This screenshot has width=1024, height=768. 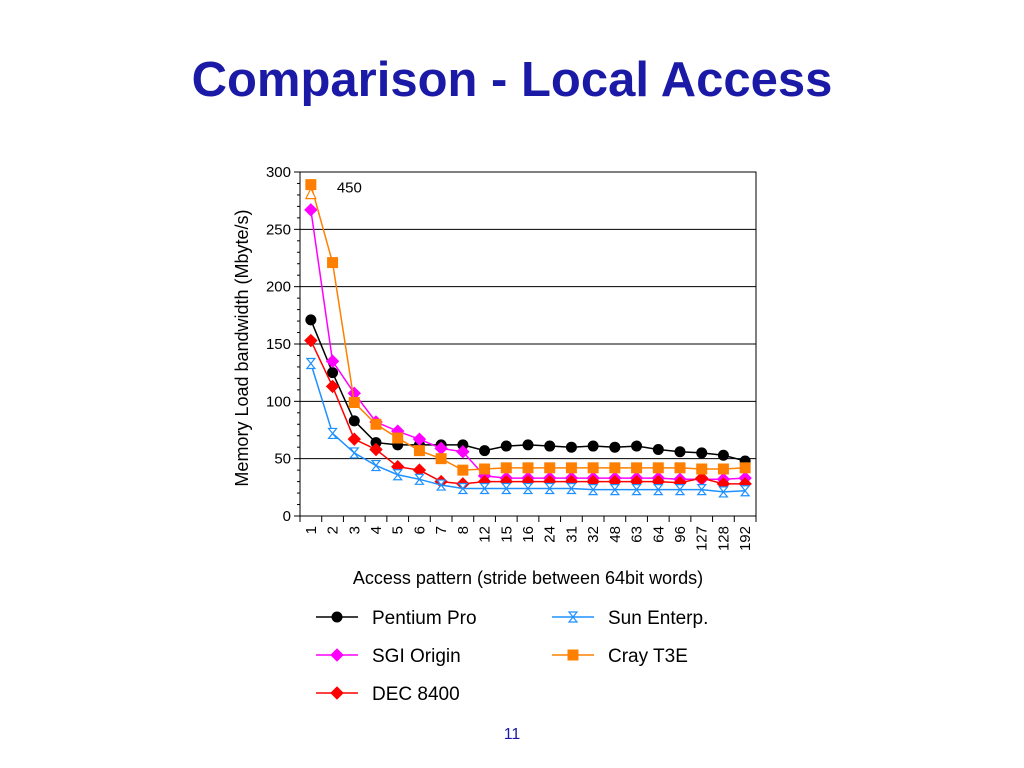 What do you see at coordinates (550, 534) in the screenshot?
I see `x-tick-label-24: 24` at bounding box center [550, 534].